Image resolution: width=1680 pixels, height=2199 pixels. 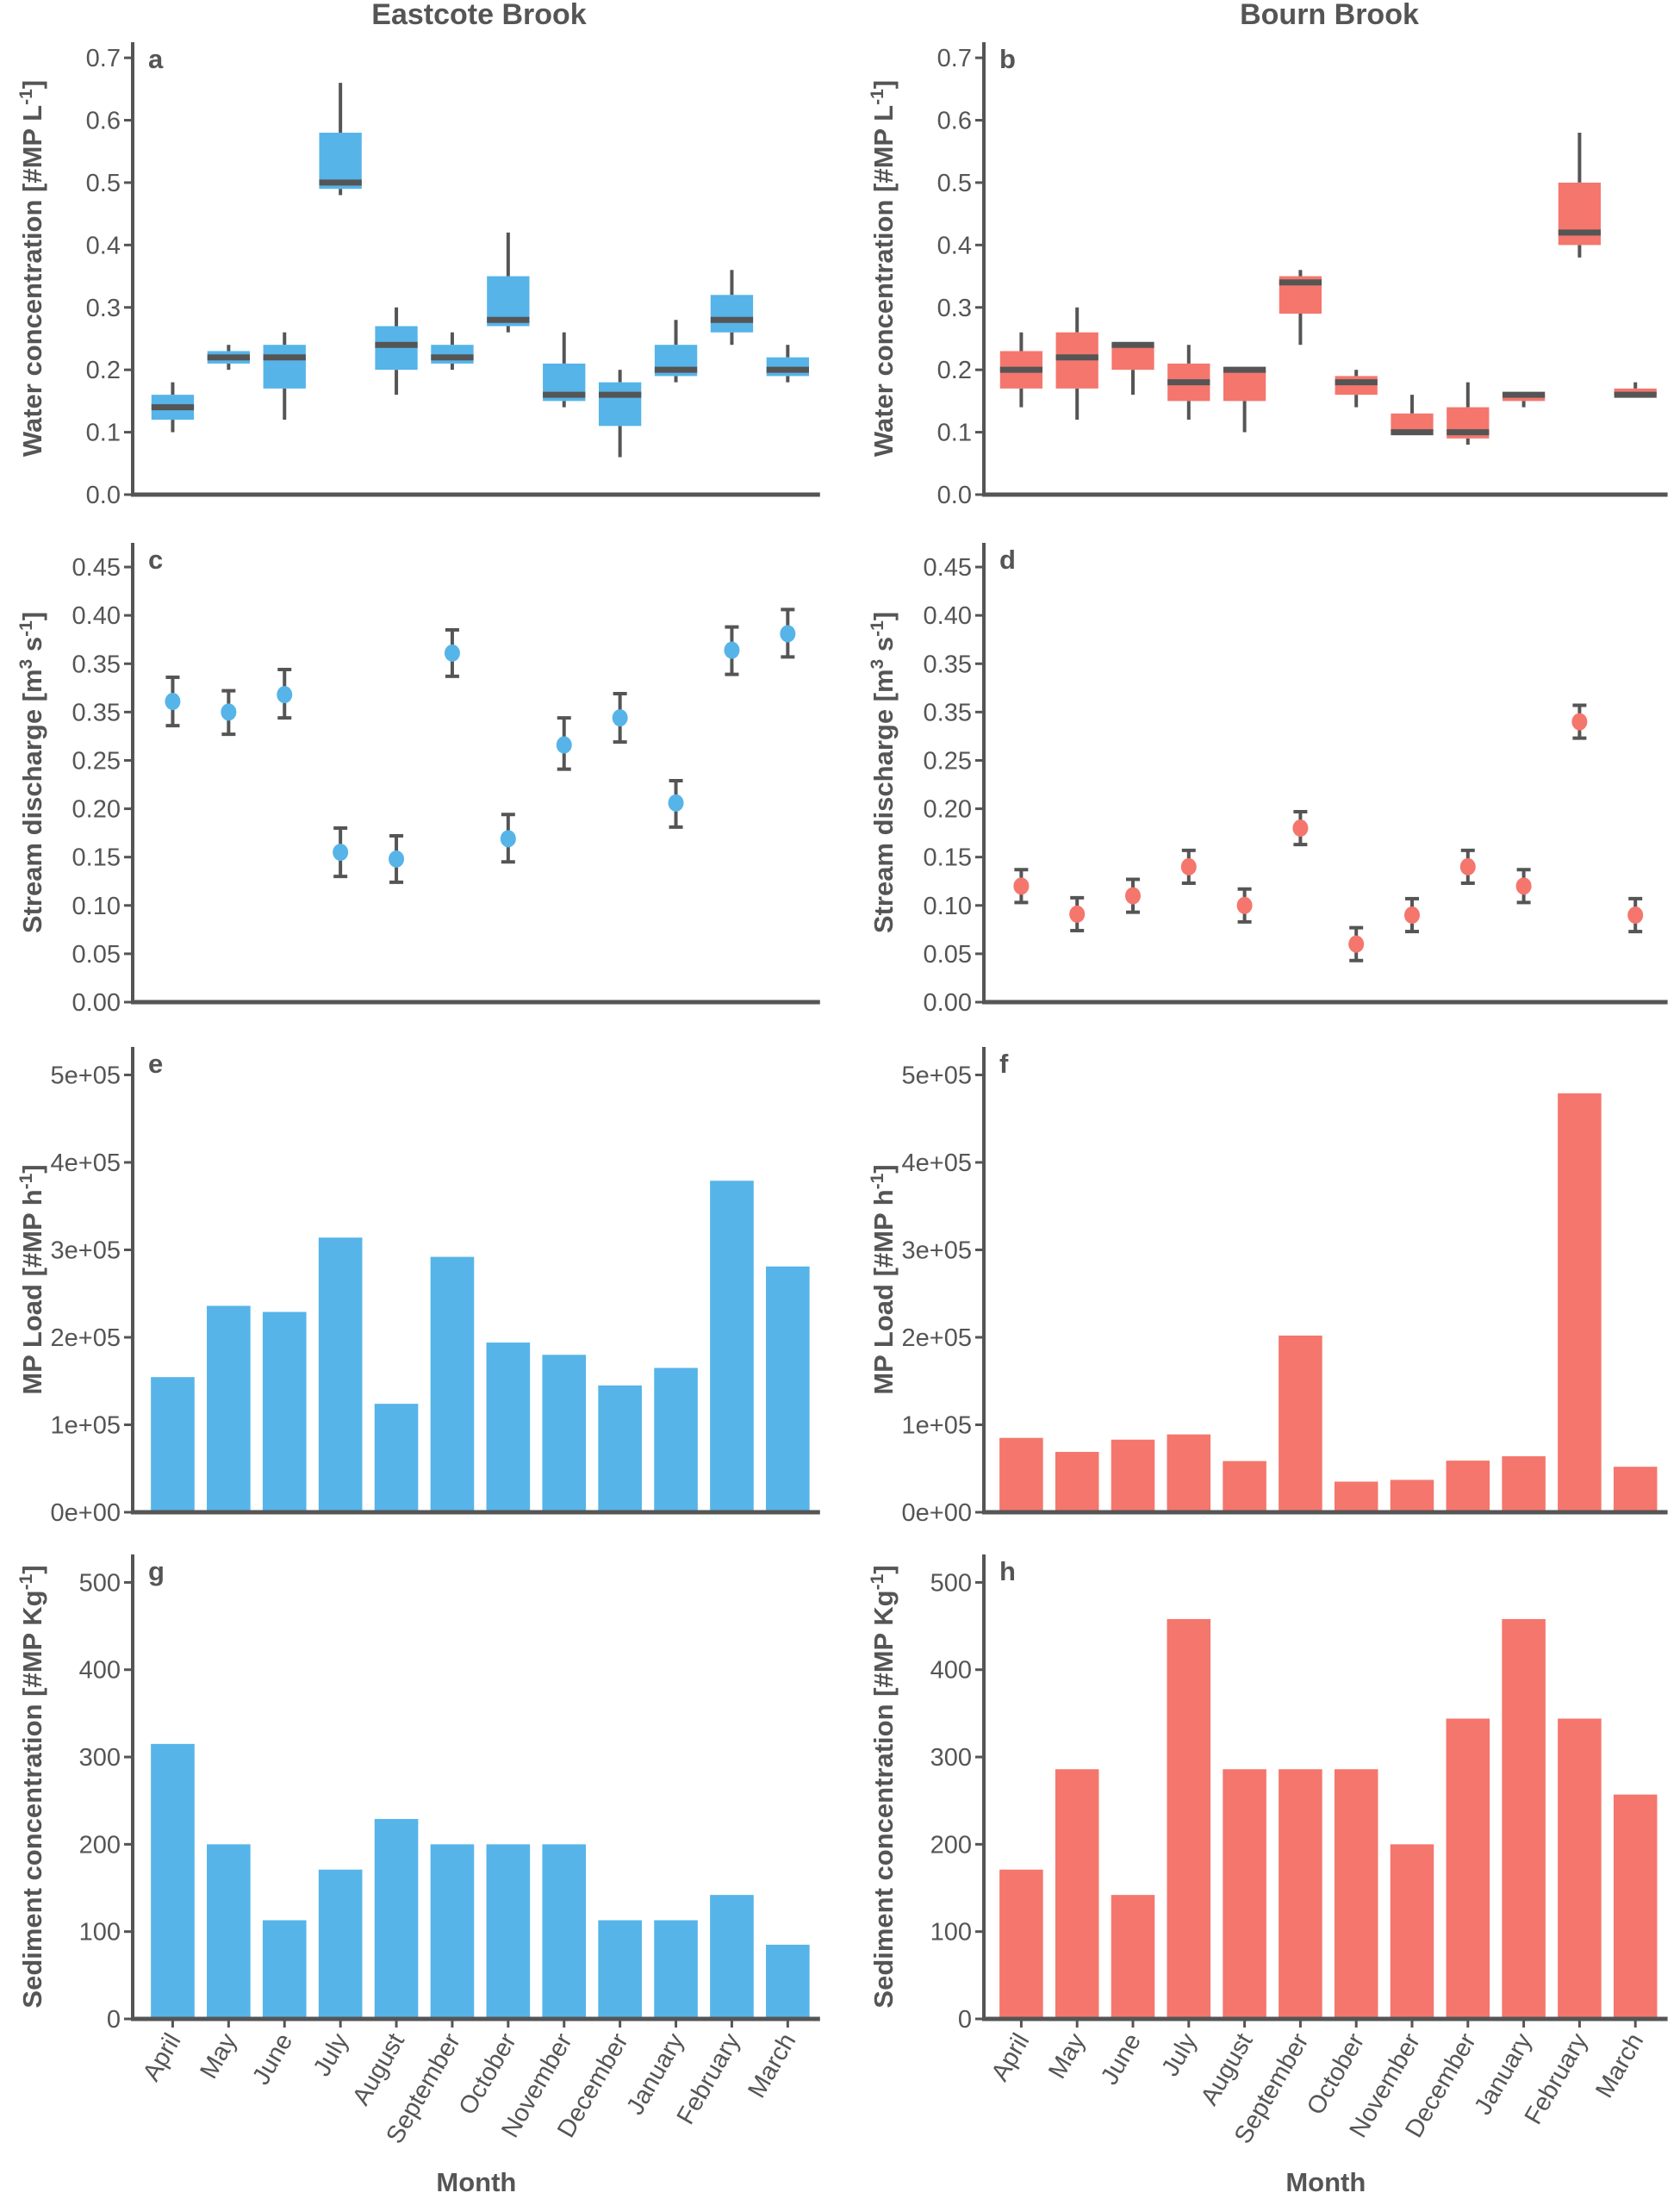 What do you see at coordinates (948, 664) in the screenshot?
I see `y-tick-label: 0.35` at bounding box center [948, 664].